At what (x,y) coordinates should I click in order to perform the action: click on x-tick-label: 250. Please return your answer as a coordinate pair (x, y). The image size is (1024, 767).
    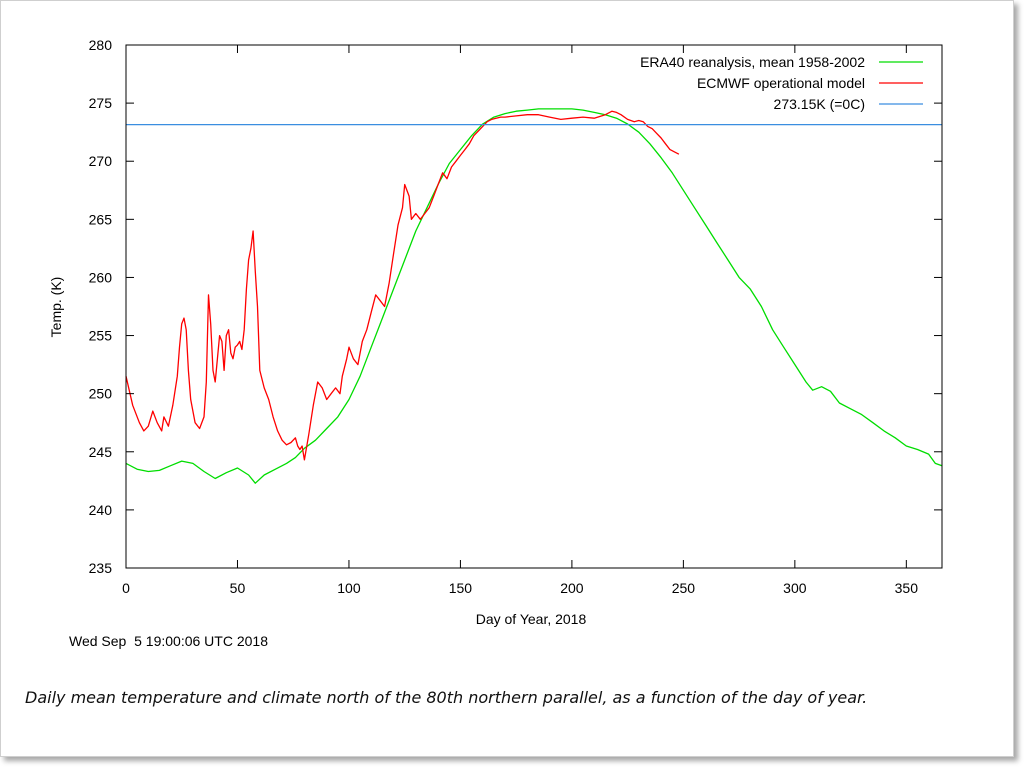
    Looking at the image, I should click on (684, 588).